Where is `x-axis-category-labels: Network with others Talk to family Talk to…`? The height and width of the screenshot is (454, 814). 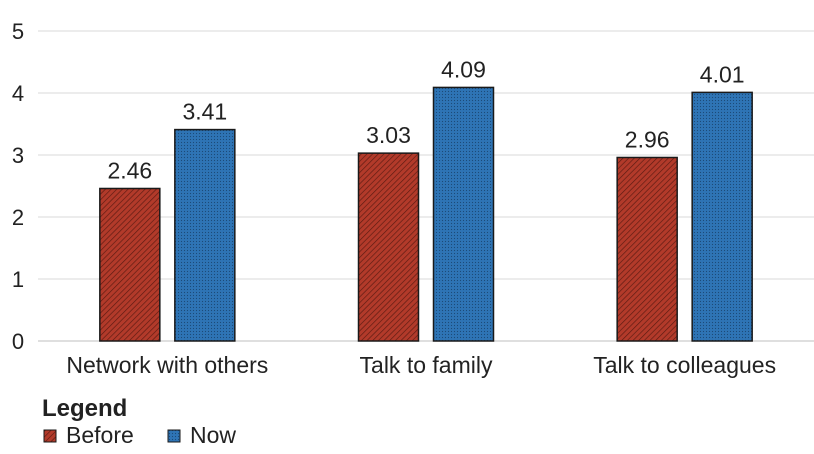
x-axis-category-labels: Network with others Talk to family Talk to… is located at coordinates (421, 365).